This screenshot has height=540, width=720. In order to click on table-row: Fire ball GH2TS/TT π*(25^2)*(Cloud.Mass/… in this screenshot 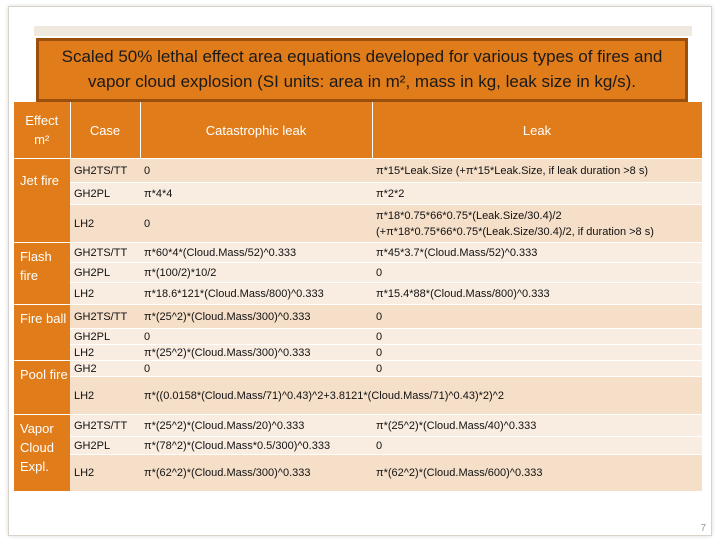, I will do `click(358, 332)`.